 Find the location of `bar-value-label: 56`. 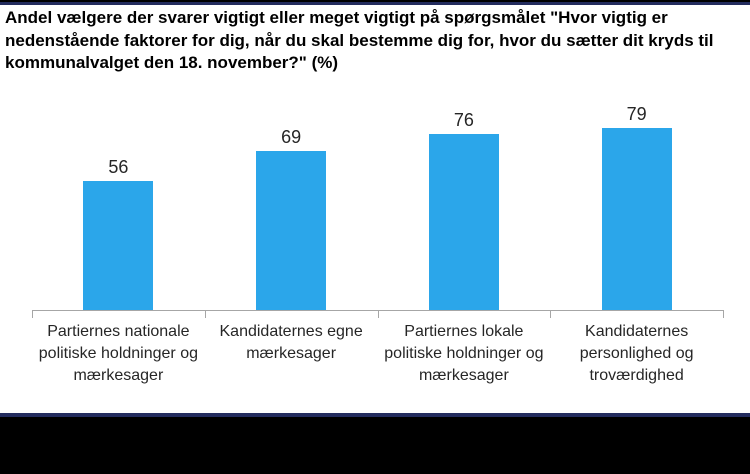

bar-value-label: 56 is located at coordinates (118, 166).